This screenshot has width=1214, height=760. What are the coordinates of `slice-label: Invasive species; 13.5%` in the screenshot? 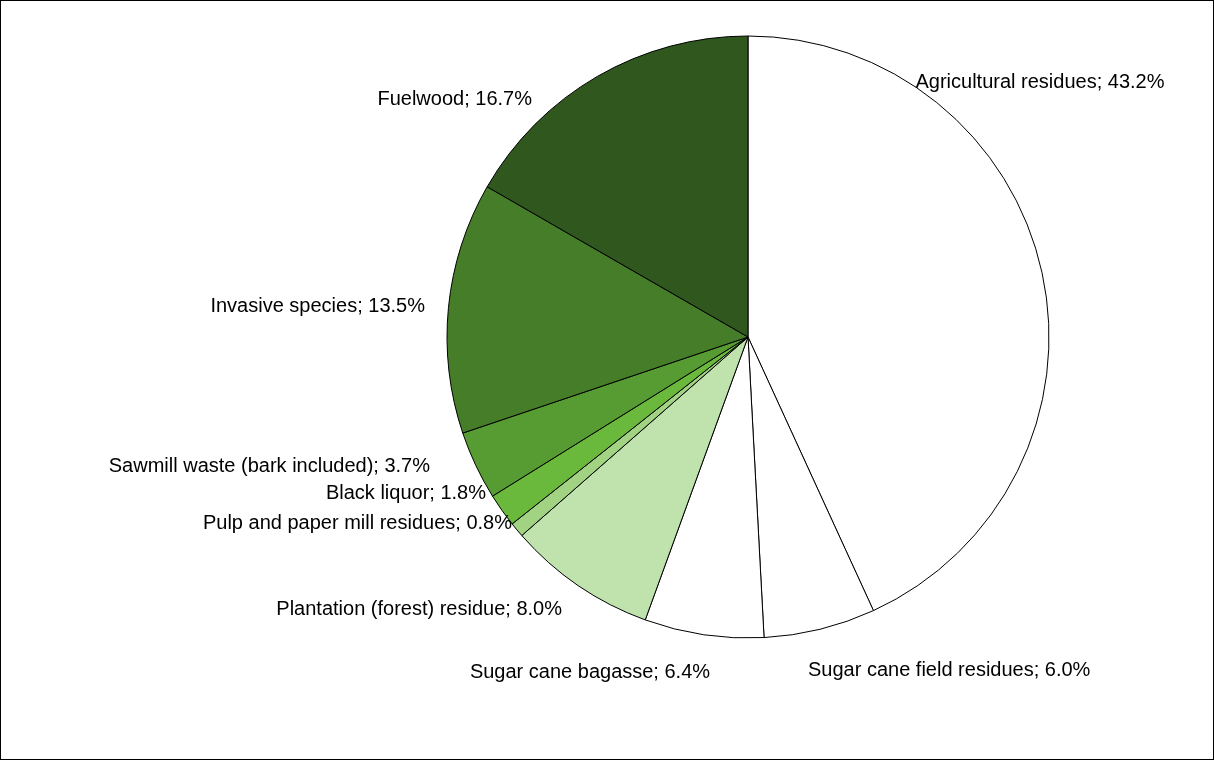 It's located at (318, 305).